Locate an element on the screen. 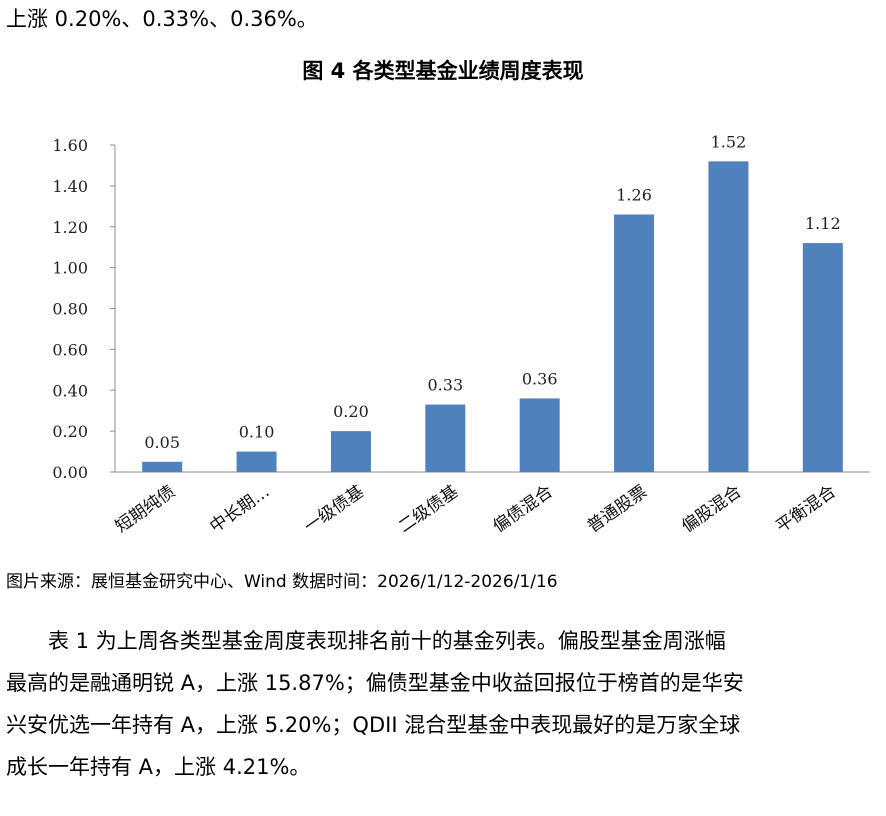  data-label: 0.10 is located at coordinates (257, 432).